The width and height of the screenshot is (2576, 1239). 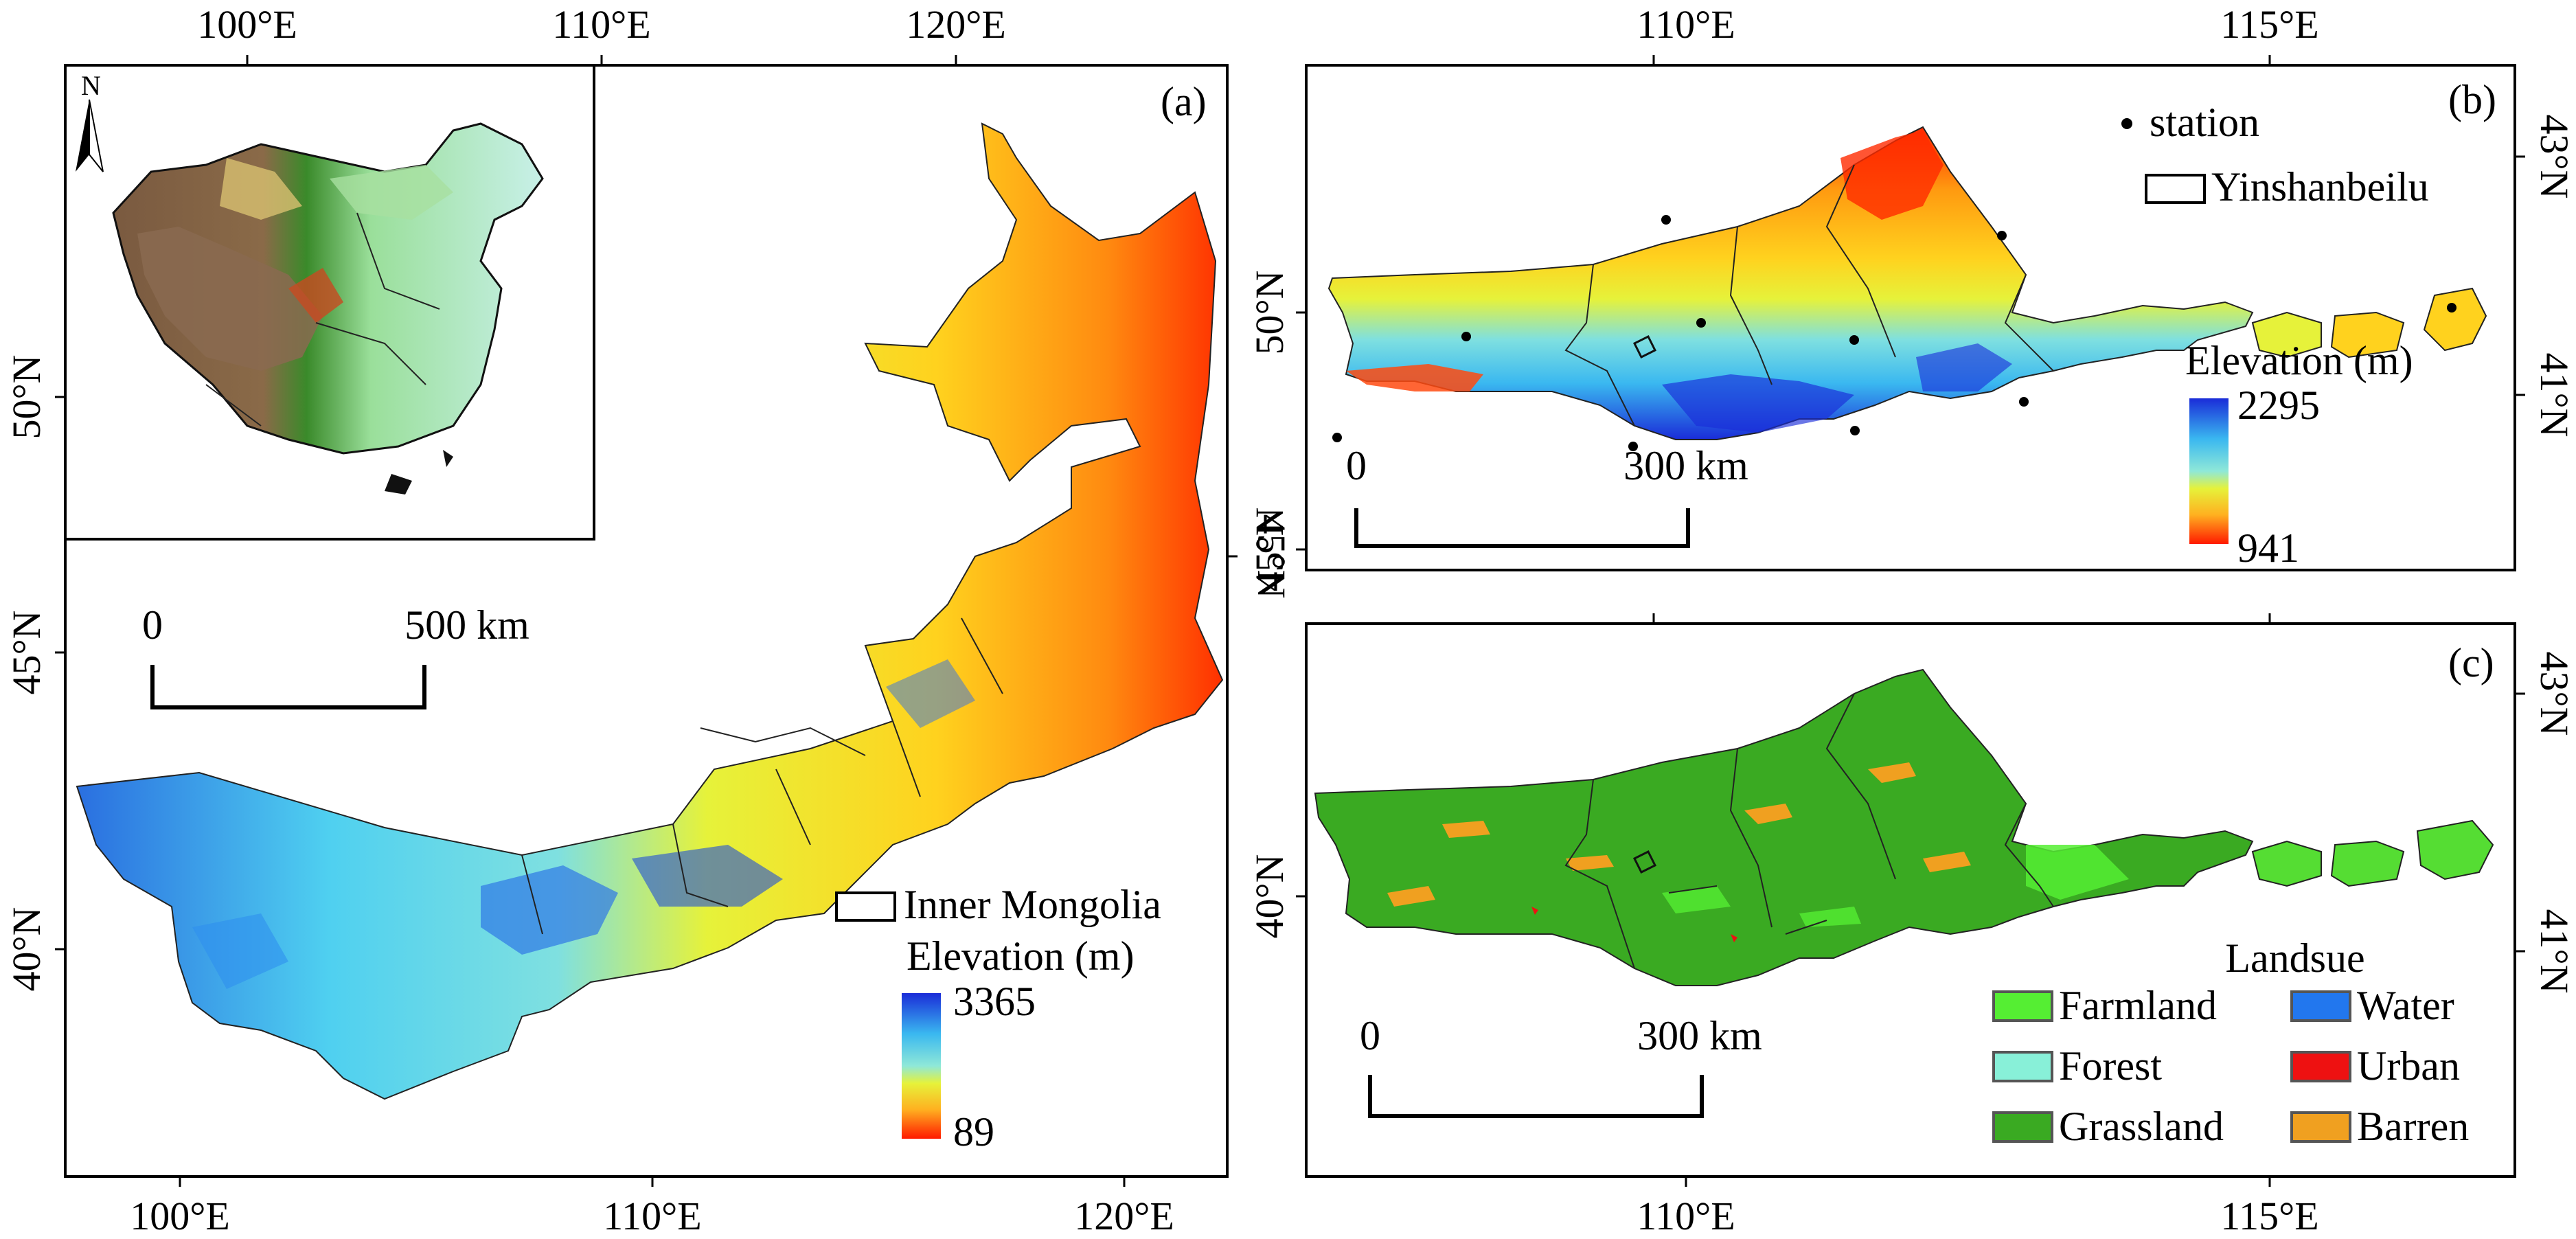 I want to click on panel-c-top-ticks, so click(x=1961, y=618).